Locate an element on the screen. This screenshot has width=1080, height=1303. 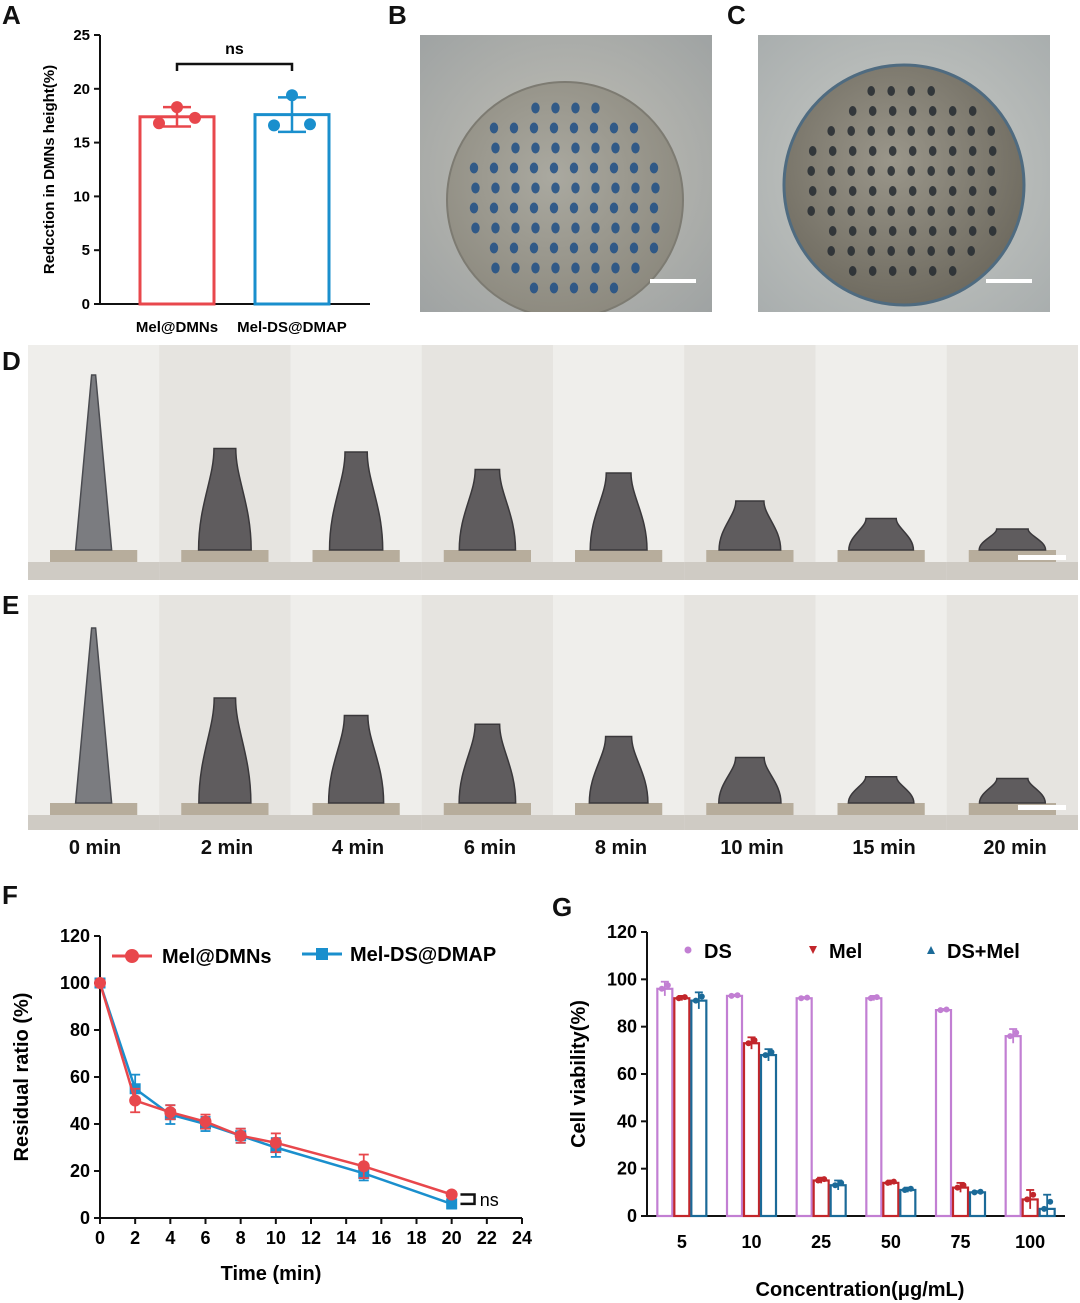
x-tick-label: Mel-DS@DMAP is located at coordinates (292, 327).